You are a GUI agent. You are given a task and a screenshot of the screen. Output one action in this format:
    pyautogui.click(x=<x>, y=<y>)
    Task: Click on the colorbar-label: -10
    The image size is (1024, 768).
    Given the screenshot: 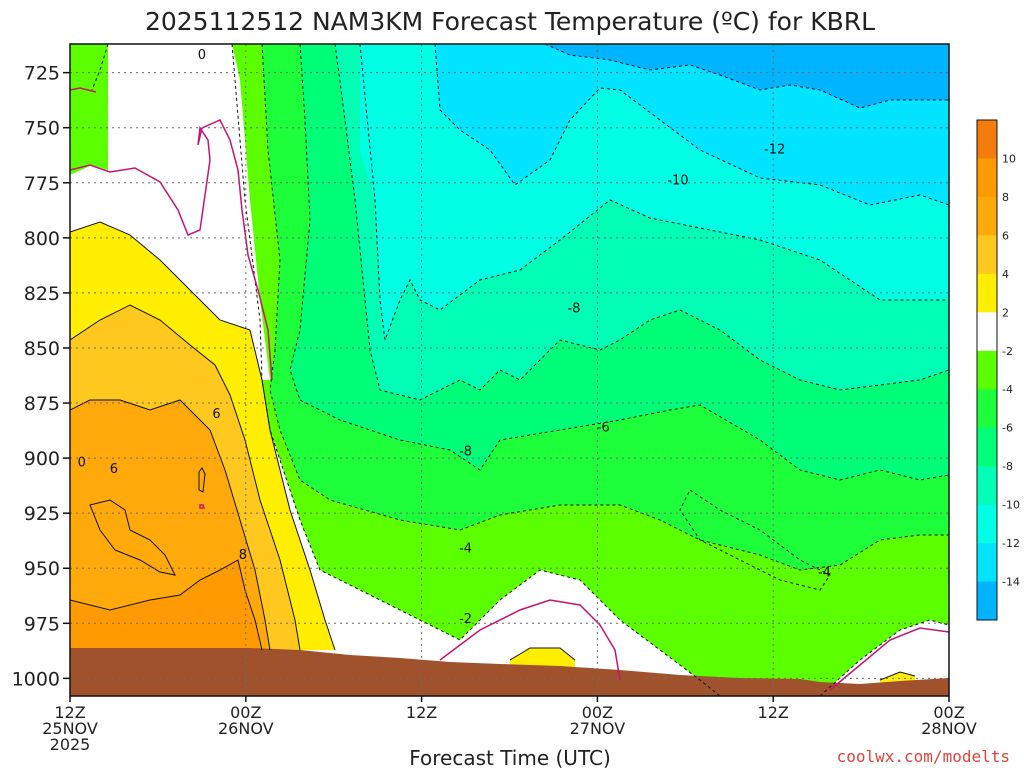 What is the action you would take?
    pyautogui.click(x=1011, y=505)
    